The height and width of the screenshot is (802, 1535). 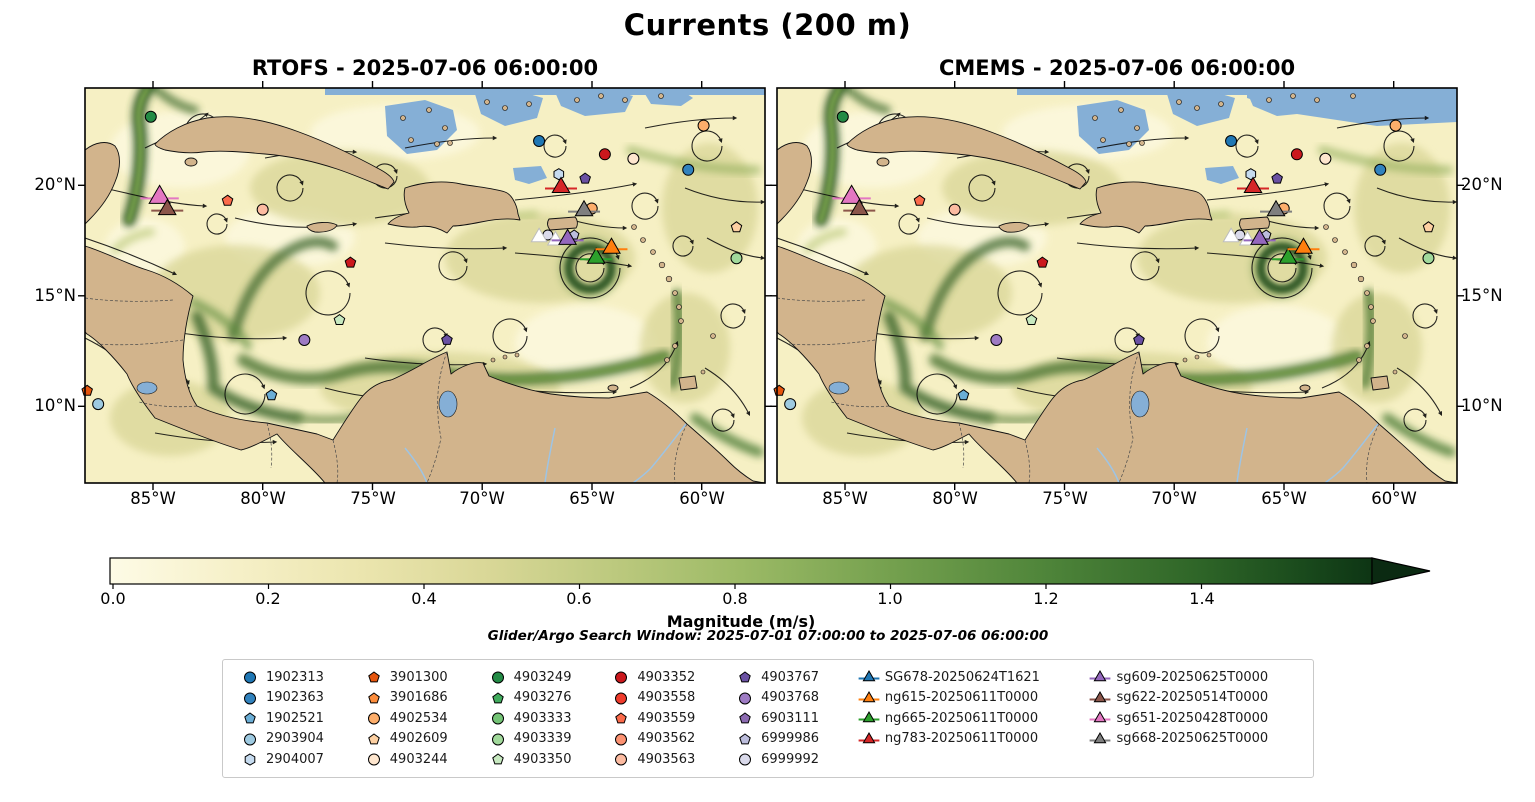 I want to click on margarita, so click(x=1305, y=388).